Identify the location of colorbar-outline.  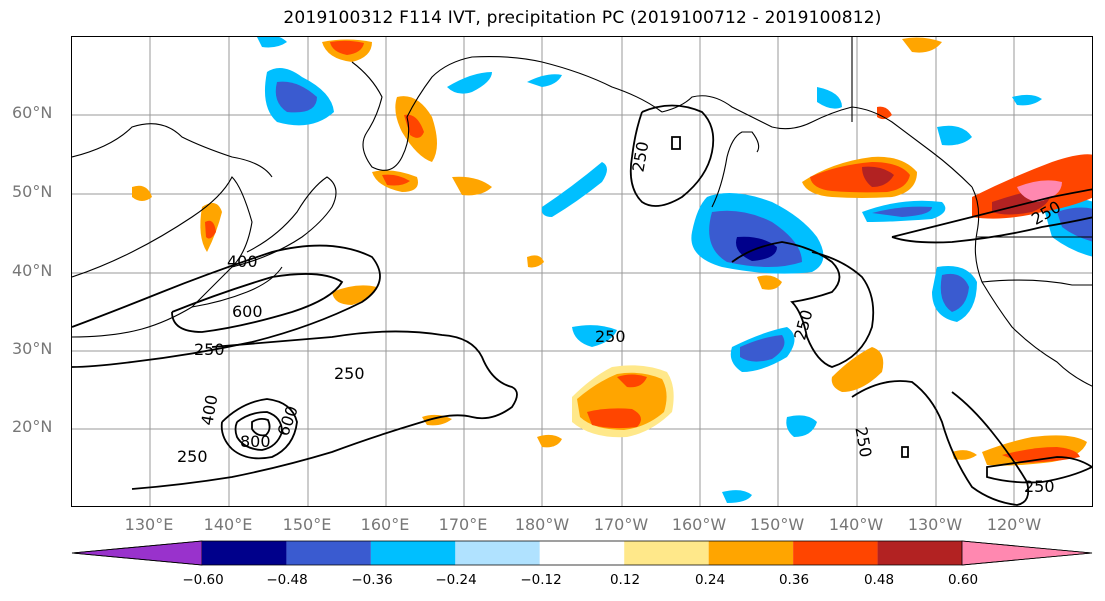
(582, 553).